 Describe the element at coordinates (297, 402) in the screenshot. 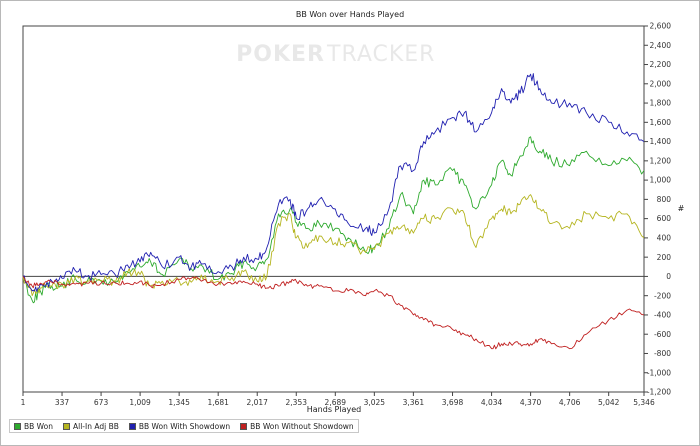

I see `x-tick-label: 2,353` at that location.